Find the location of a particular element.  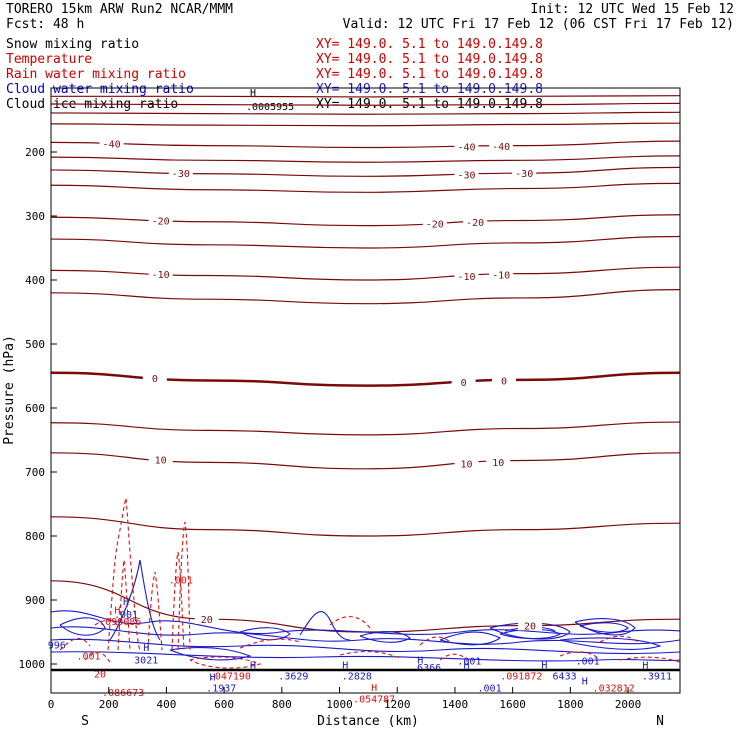

legend-label-cloud-water: Cloud water mixing ratio is located at coordinates (100, 89).